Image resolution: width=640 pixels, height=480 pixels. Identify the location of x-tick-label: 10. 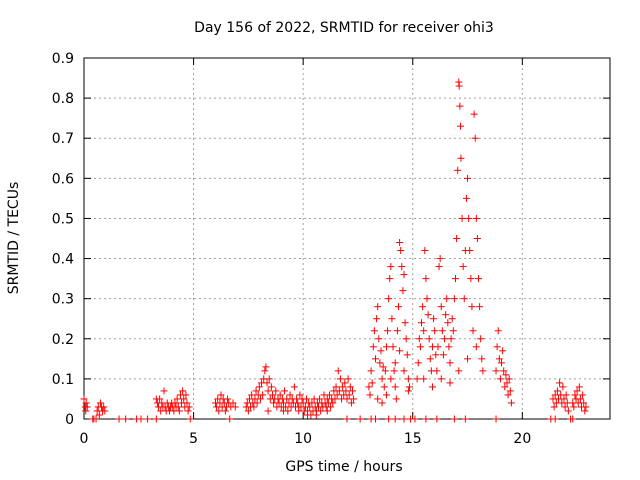
(303, 439).